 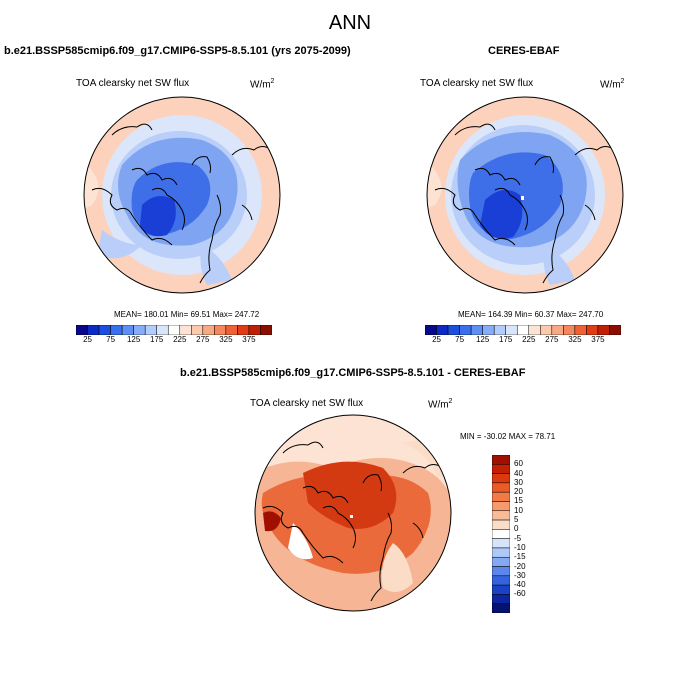 What do you see at coordinates (187, 314) in the screenshot?
I see `panel1-stats: MEAN= 180.01 Min= 69.51 Max= 247.72` at bounding box center [187, 314].